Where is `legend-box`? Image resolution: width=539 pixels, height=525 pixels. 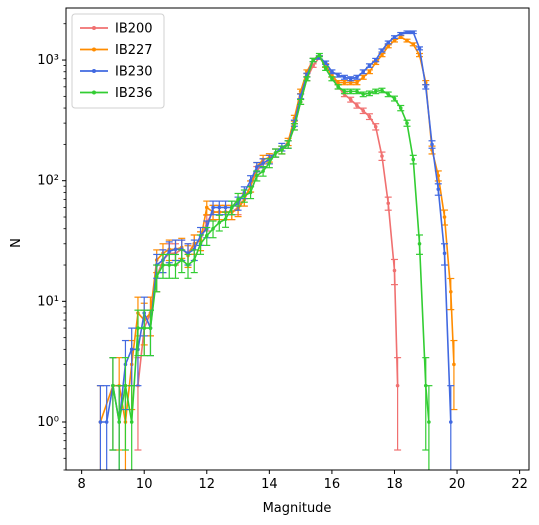
legend-box is located at coordinates (118, 61).